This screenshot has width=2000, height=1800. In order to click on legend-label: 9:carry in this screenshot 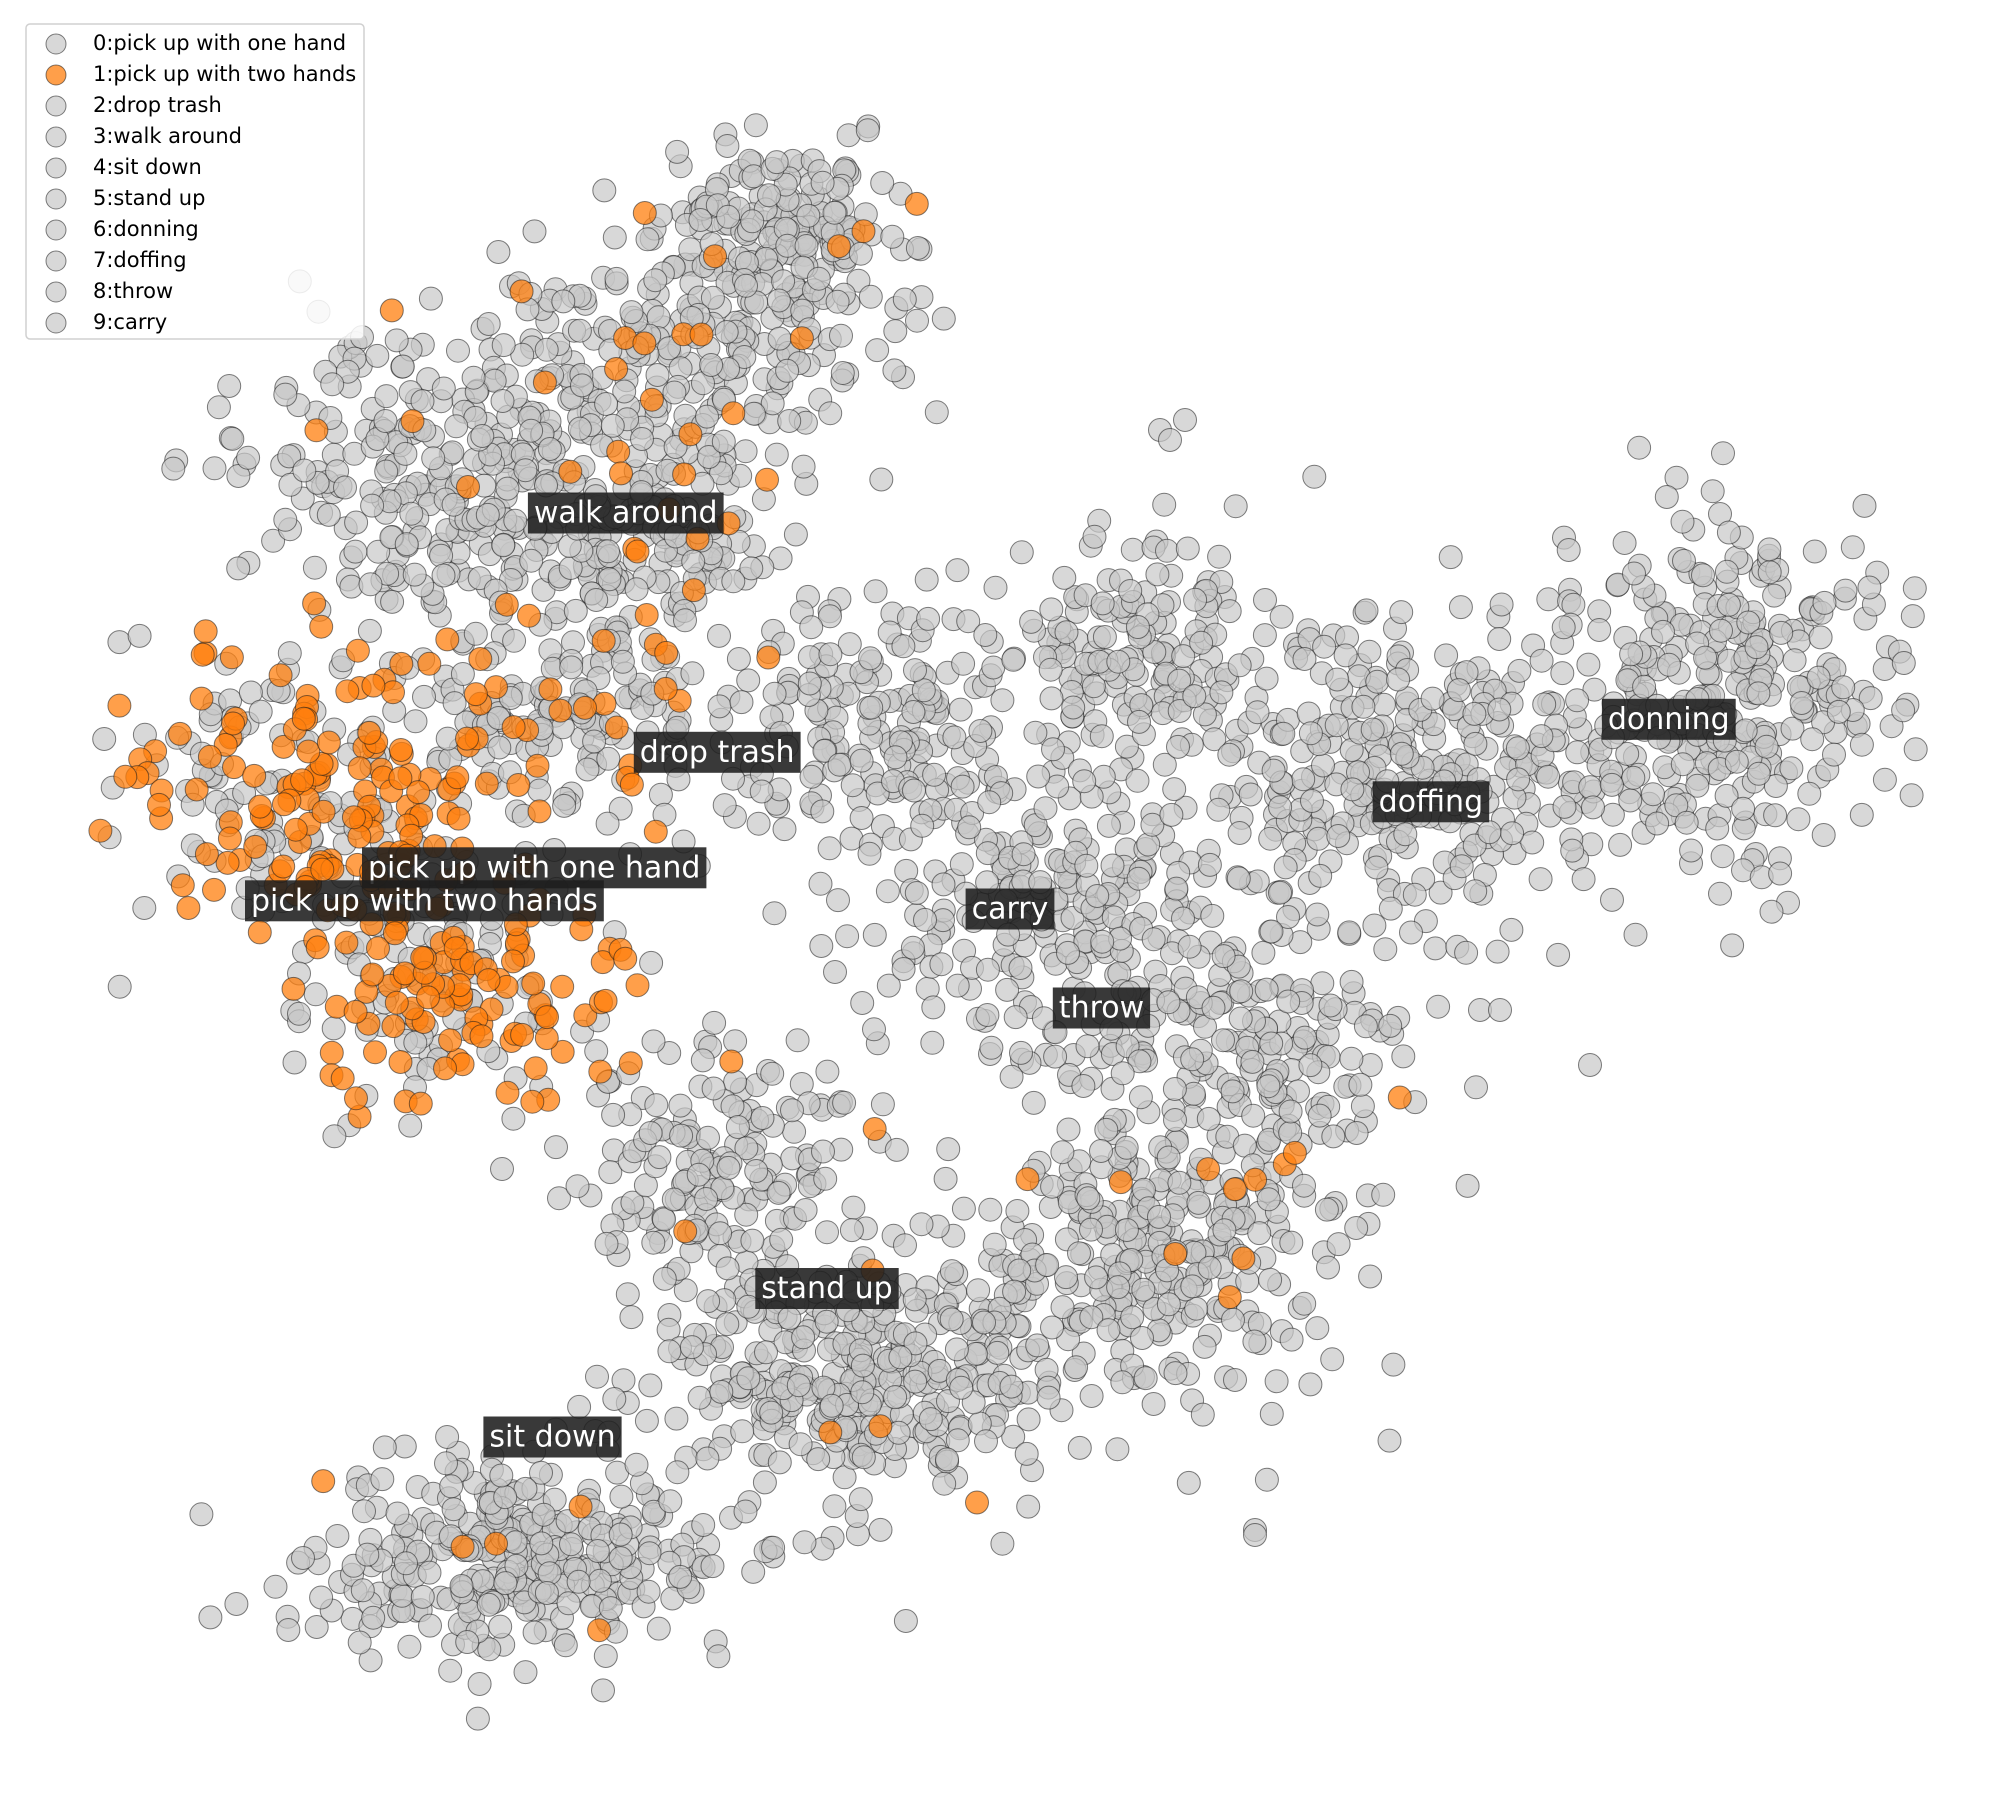, I will do `click(130, 322)`.